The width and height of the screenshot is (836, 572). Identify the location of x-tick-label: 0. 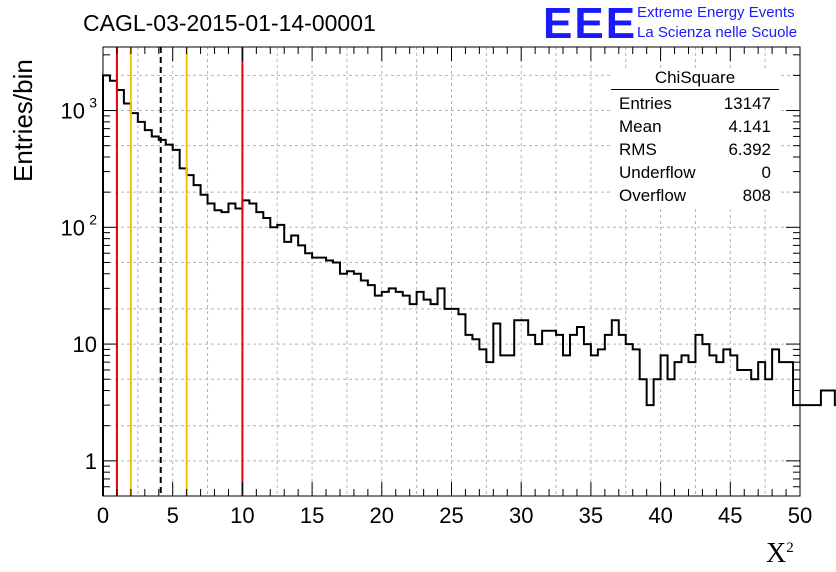
(103, 515).